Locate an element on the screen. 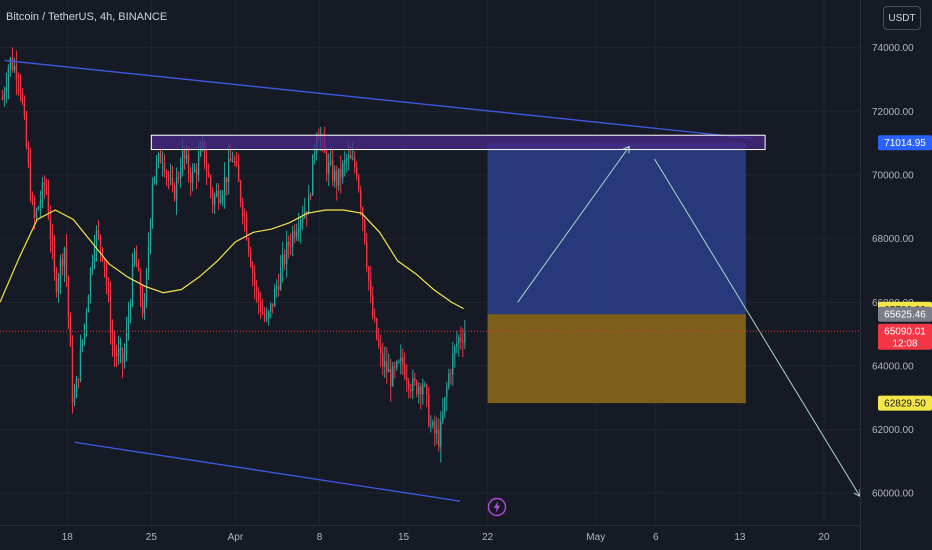  moving-average is located at coordinates (232, 259).